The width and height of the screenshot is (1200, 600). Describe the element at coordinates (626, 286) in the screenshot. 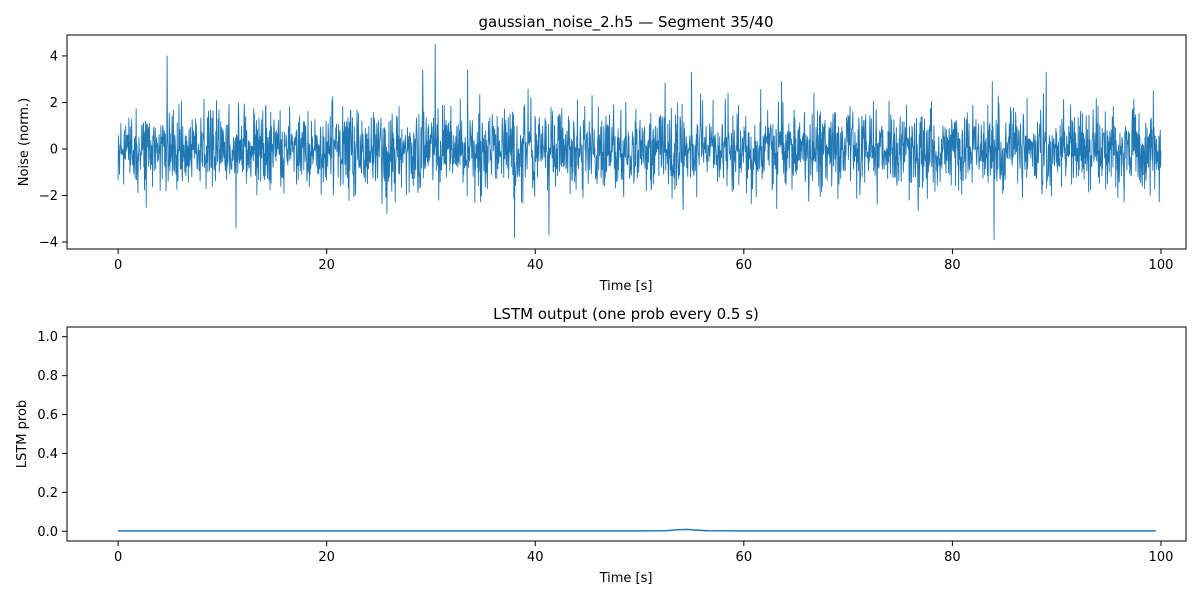

I see `noise-x-axis-label: Time [s]` at that location.